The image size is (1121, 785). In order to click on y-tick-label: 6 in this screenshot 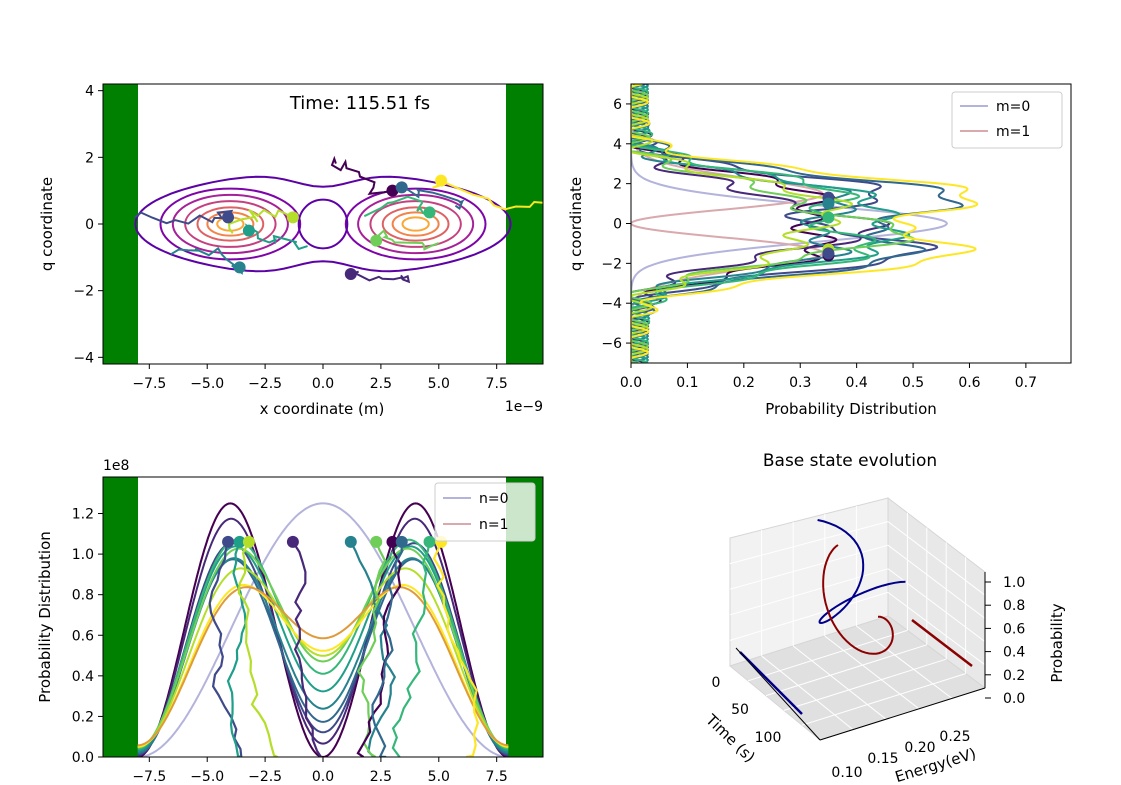, I will do `click(617, 105)`.